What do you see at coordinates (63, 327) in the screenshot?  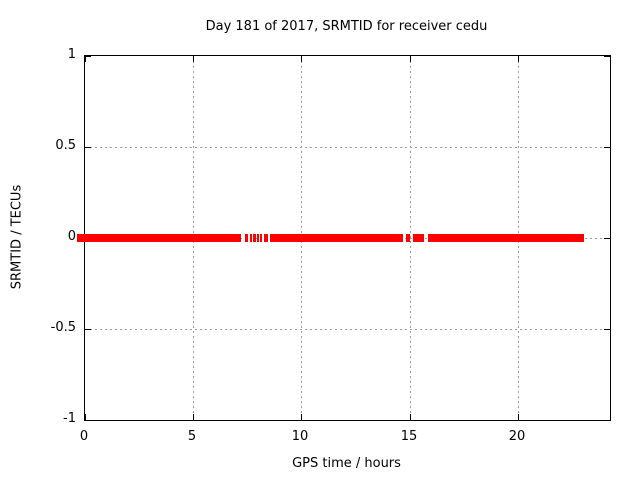 I see `y-tick-label: -0.5` at bounding box center [63, 327].